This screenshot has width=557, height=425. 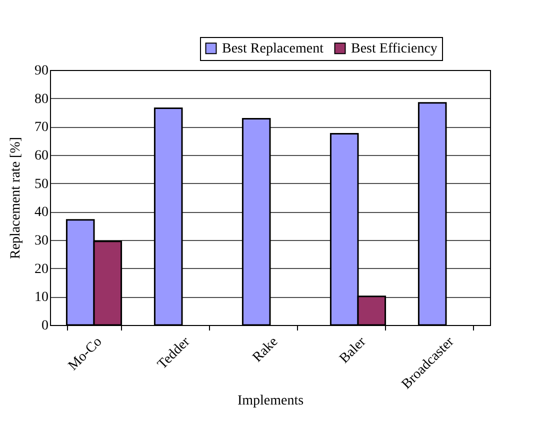 I want to click on y-tick-label: 70, so click(x=41, y=128).